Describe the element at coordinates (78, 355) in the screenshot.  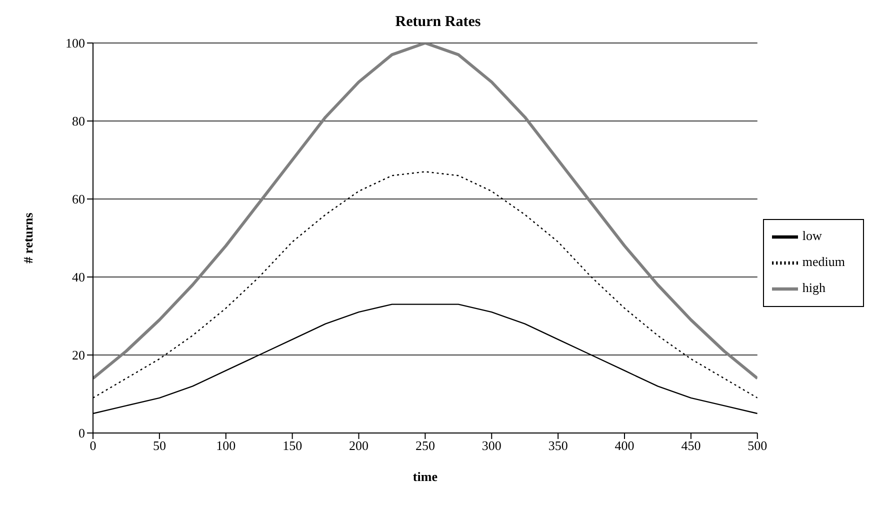
I see `y-tick-label: 20` at that location.